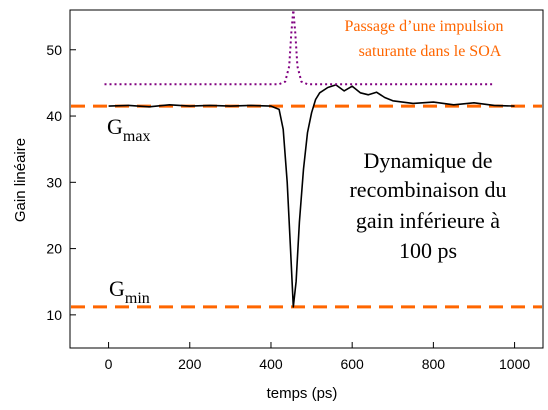 This screenshot has height=410, width=548. I want to click on y-tick-label: 30, so click(54, 182).